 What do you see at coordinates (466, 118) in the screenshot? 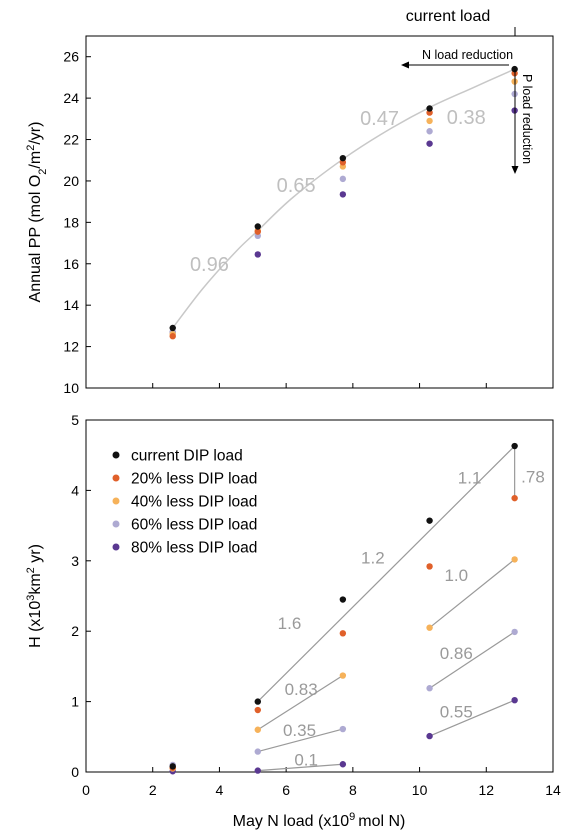
I see `top-slope-label: 0.38` at bounding box center [466, 118].